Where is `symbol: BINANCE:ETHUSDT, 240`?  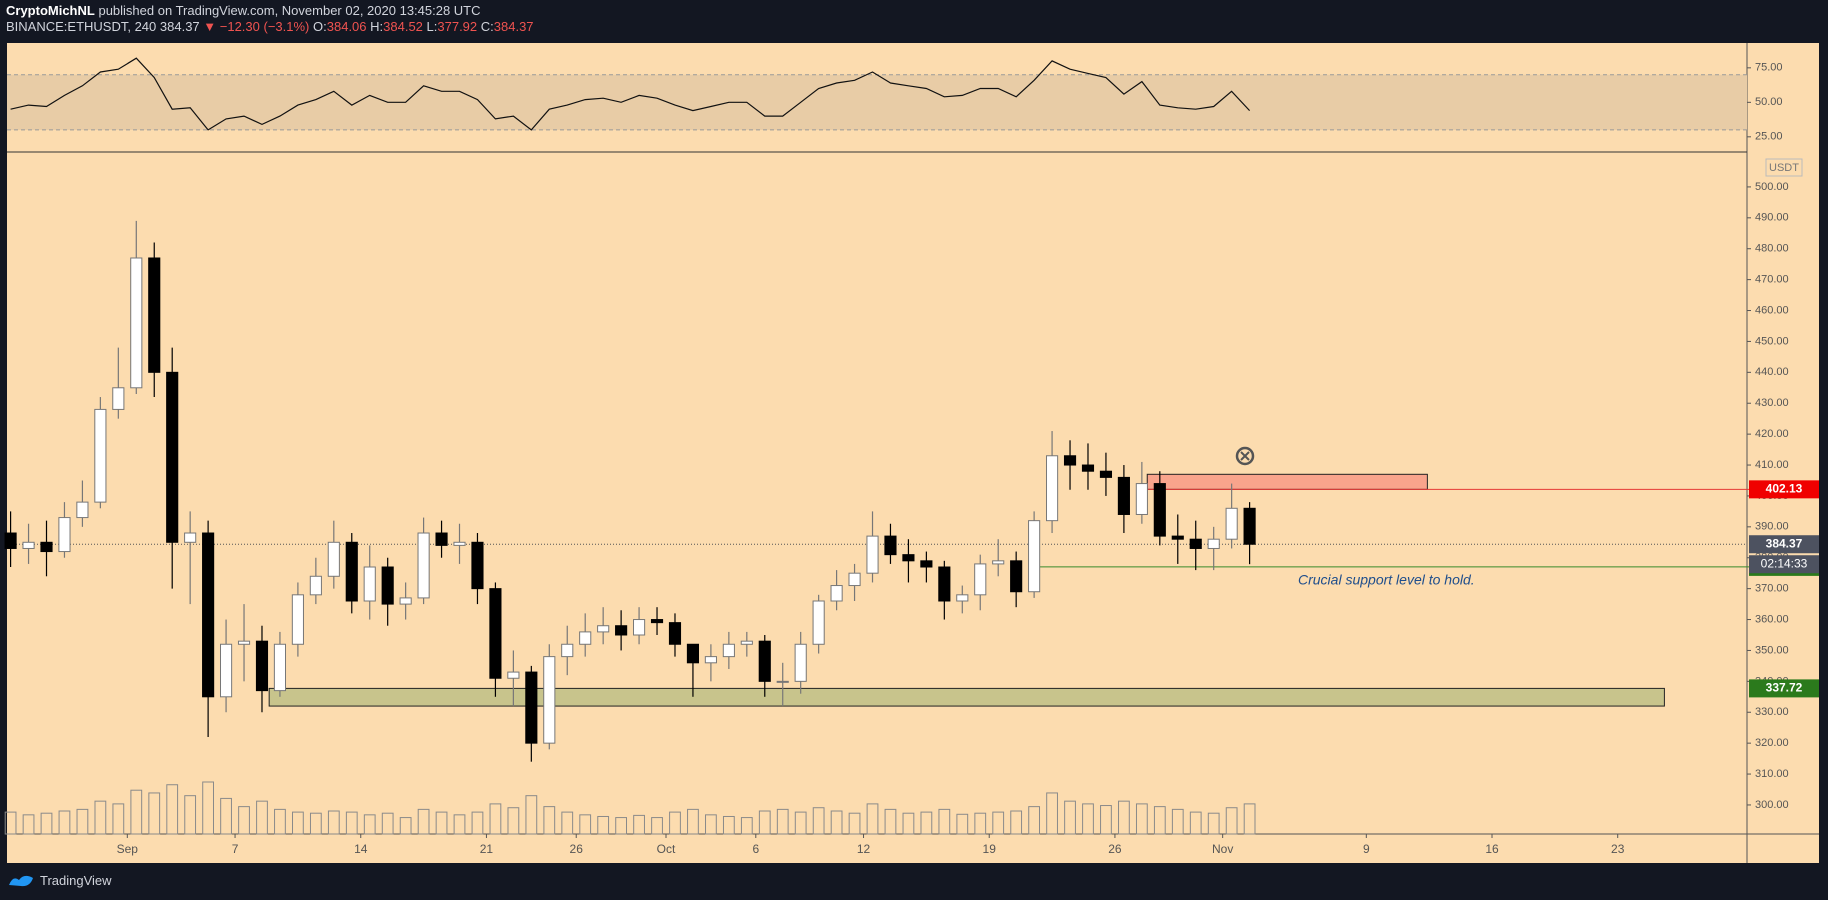
symbol: BINANCE:ETHUSDT, 240 is located at coordinates (81, 26).